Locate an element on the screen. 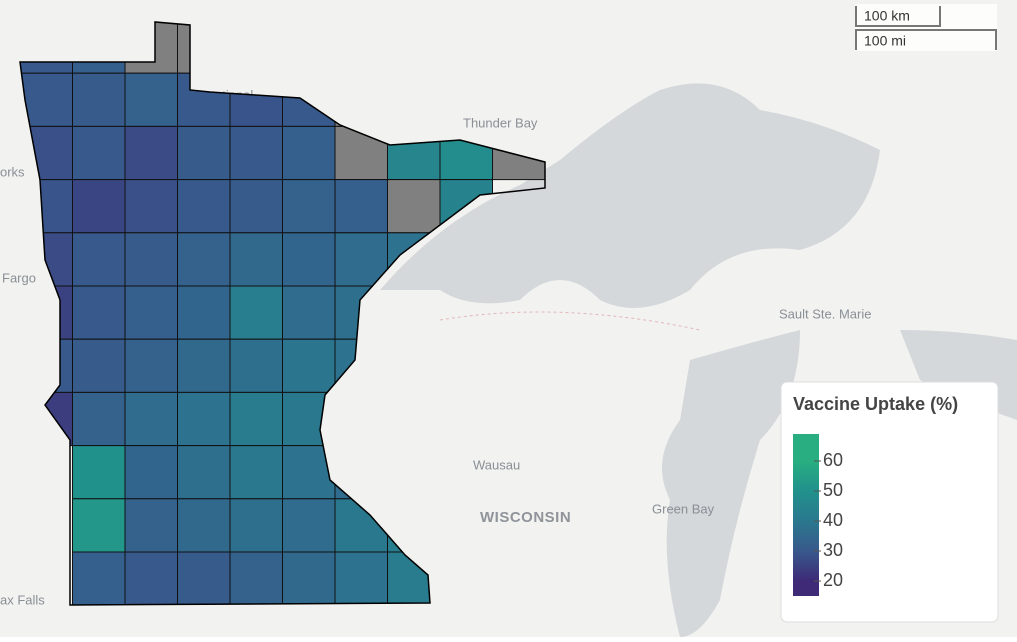 Image resolution: width=1017 pixels, height=642 pixels. scale-km is located at coordinates (898, 16).